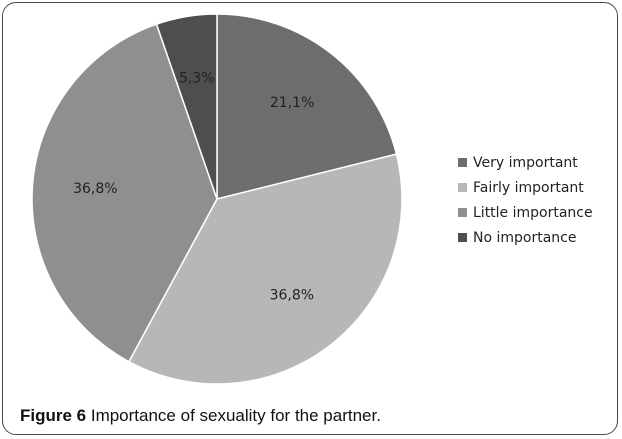 Image resolution: width=622 pixels, height=439 pixels. Describe the element at coordinates (53, 415) in the screenshot. I see `figure-caption-label: Figure 6` at that location.